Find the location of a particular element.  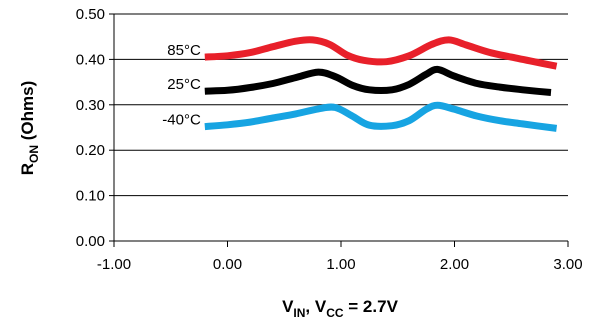

series-label-minus-40c: -40°C is located at coordinates (181, 120).